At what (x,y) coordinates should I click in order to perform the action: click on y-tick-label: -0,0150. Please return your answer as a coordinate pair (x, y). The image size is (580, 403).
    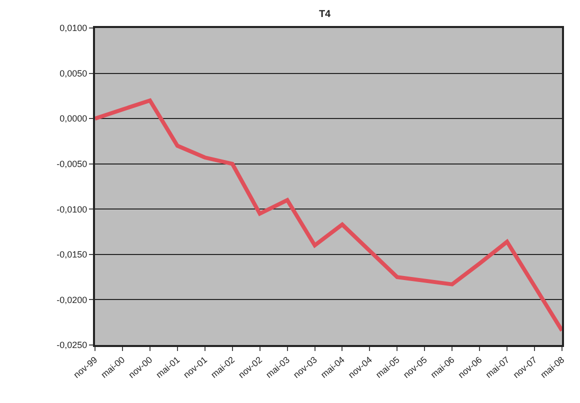
    Looking at the image, I should click on (72, 255).